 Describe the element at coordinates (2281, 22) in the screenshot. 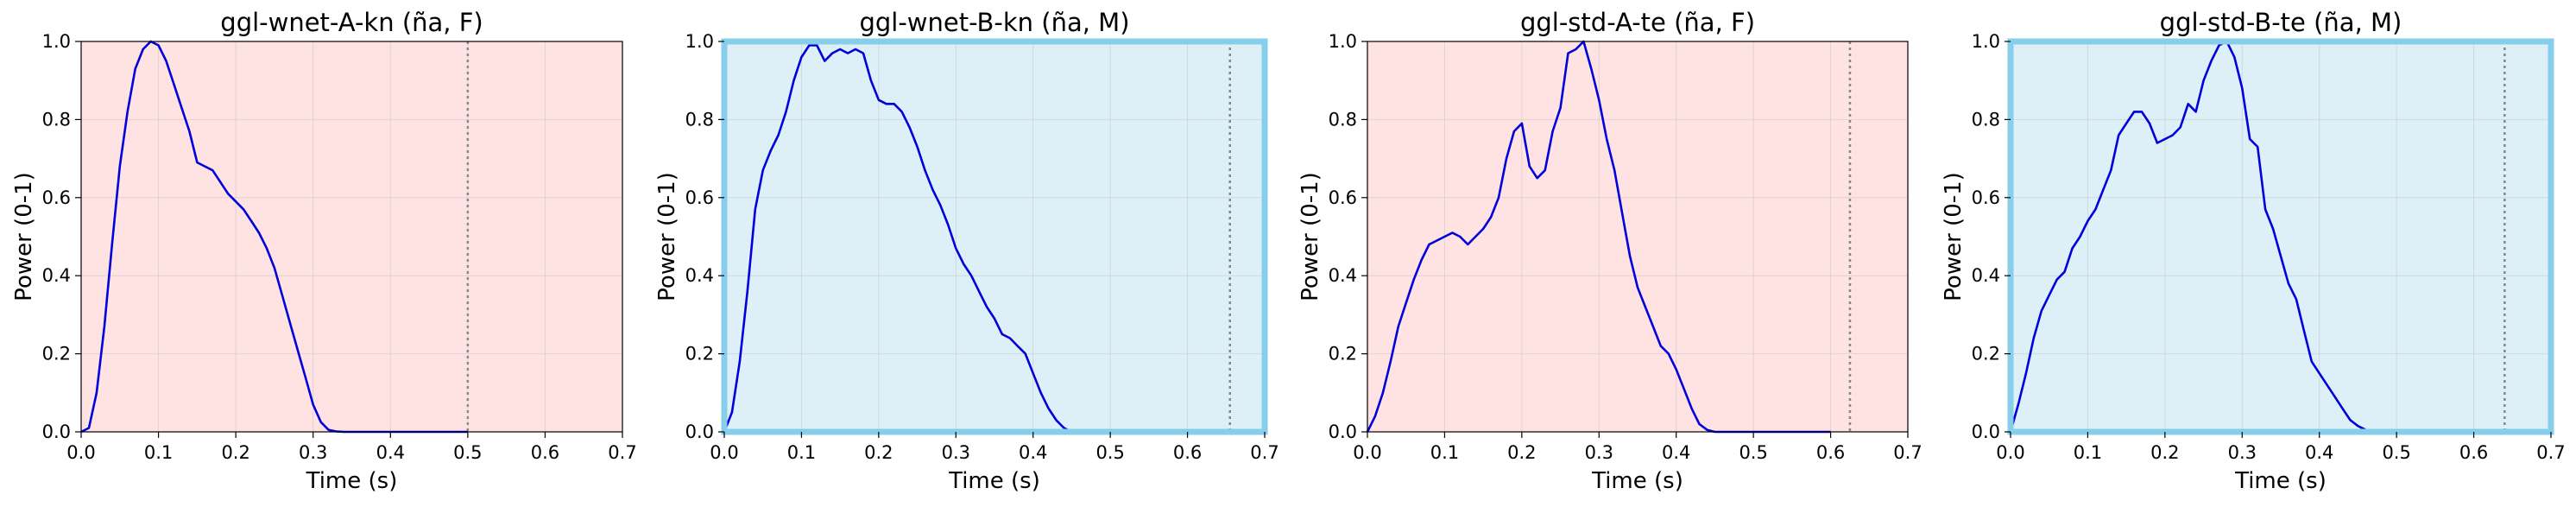

I see `chart-title: ggl-std-B-te (ña, M)` at that location.